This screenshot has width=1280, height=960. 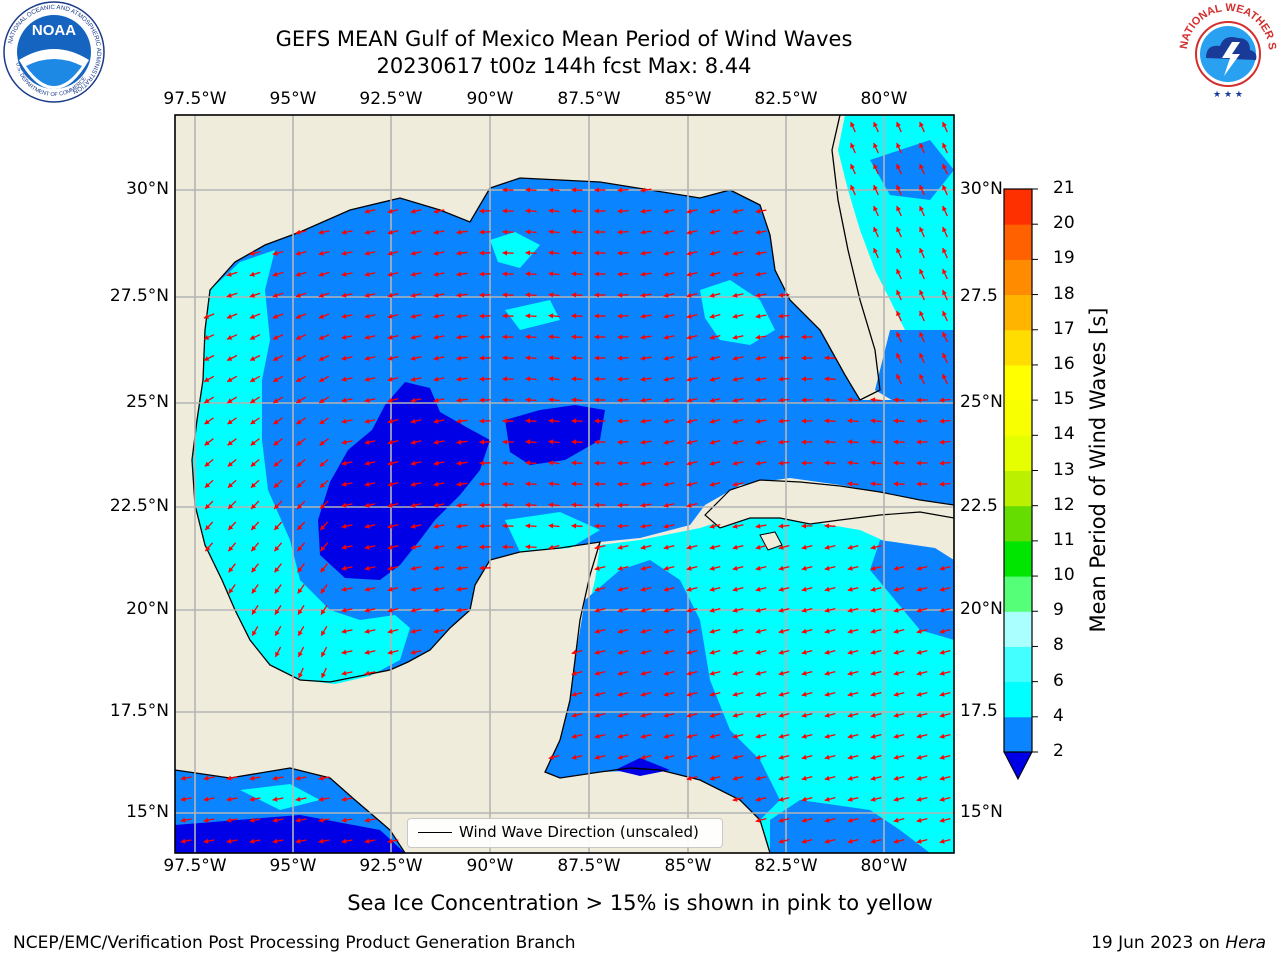 What do you see at coordinates (290, 810) in the screenshot?
I see `pacific-ocean` at bounding box center [290, 810].